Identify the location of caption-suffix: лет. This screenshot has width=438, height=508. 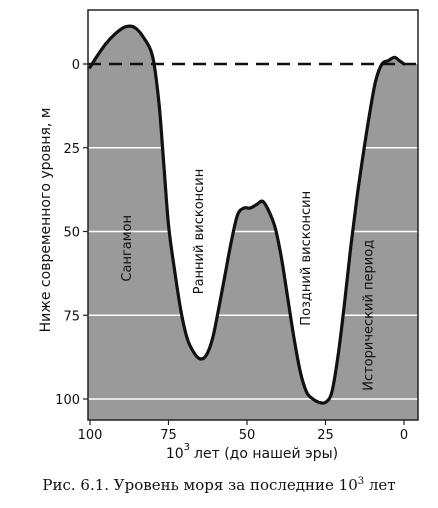
(380, 485).